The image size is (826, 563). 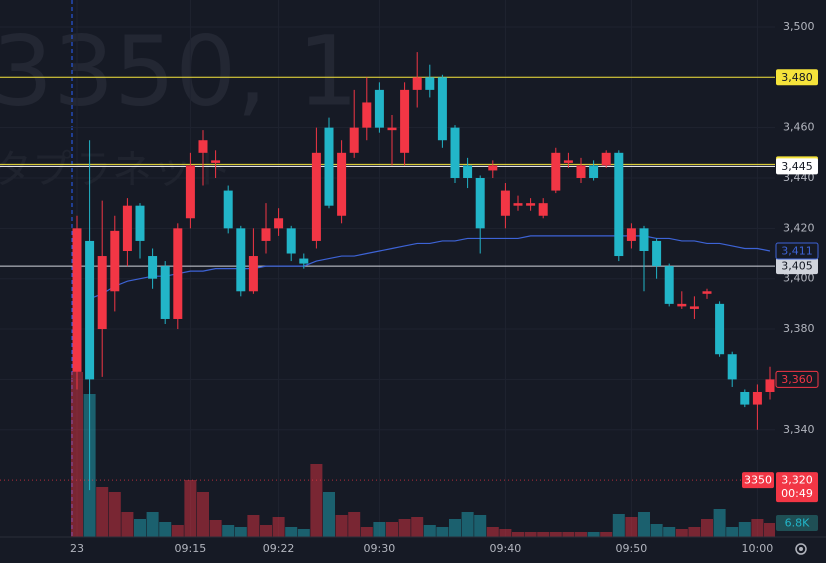 What do you see at coordinates (797, 480) in the screenshot?
I see `alert-label: 3,320` at bounding box center [797, 480].